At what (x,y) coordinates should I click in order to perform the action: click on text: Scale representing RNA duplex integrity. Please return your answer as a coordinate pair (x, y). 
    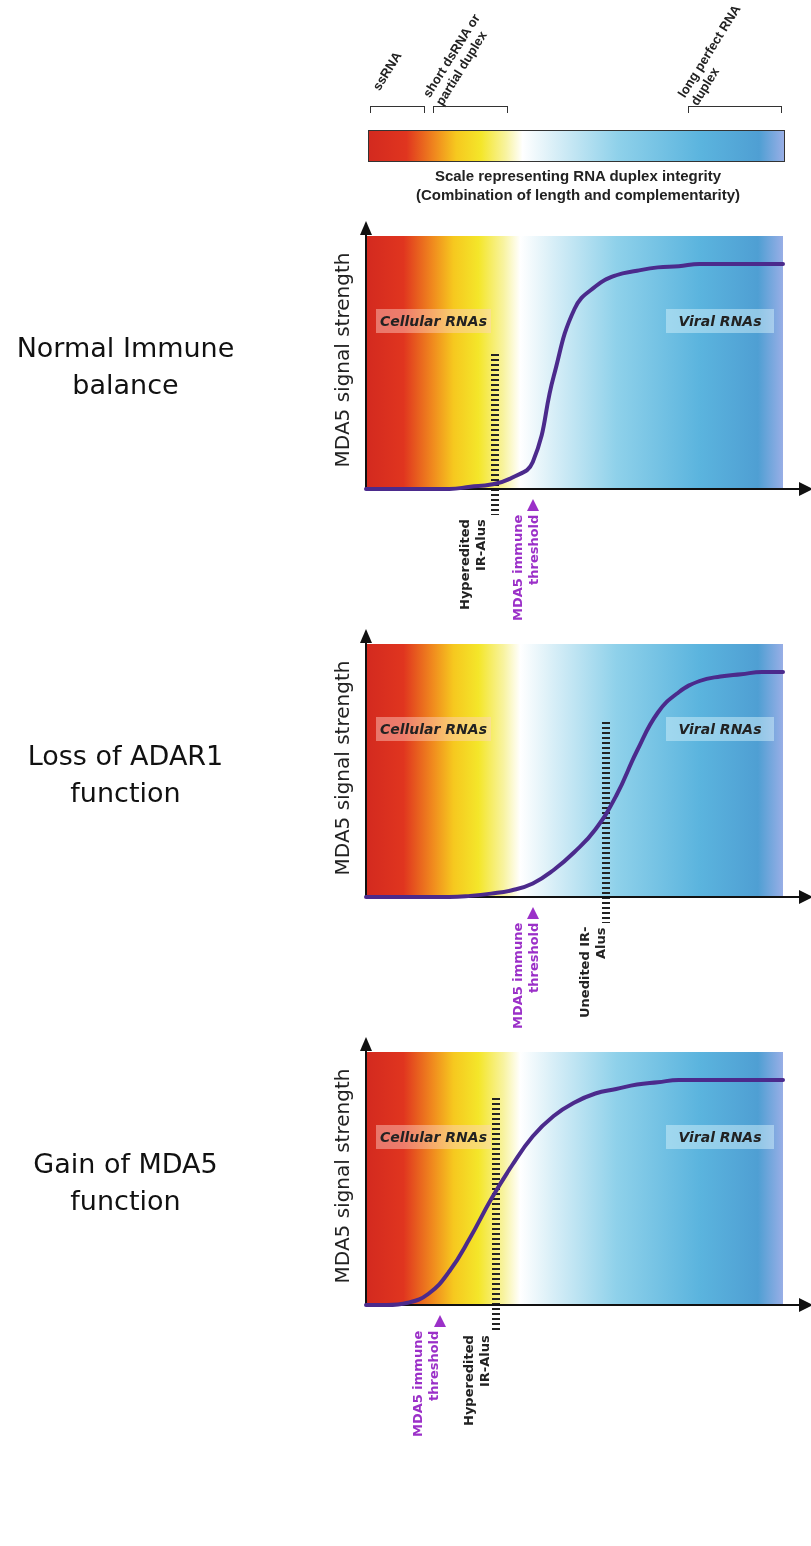
    Looking at the image, I should click on (578, 175).